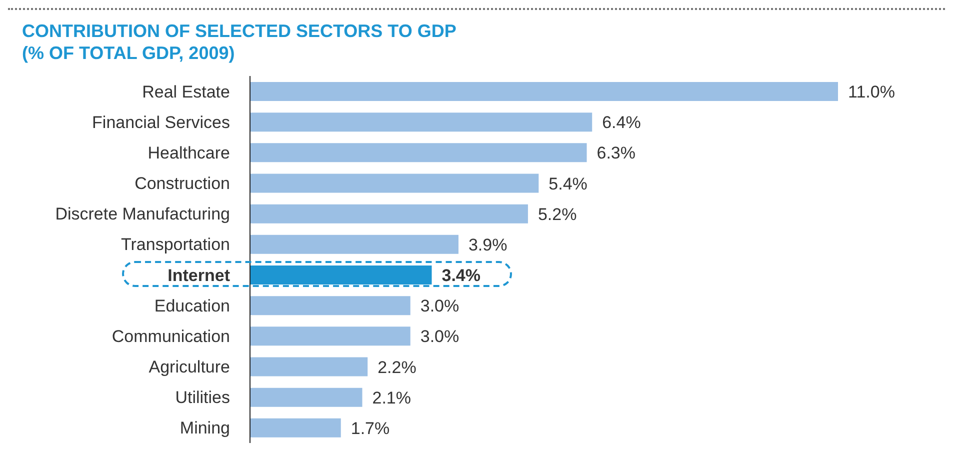 The image size is (953, 456). What do you see at coordinates (142, 214) in the screenshot?
I see `y-tick-label: Discrete Manufacturing` at bounding box center [142, 214].